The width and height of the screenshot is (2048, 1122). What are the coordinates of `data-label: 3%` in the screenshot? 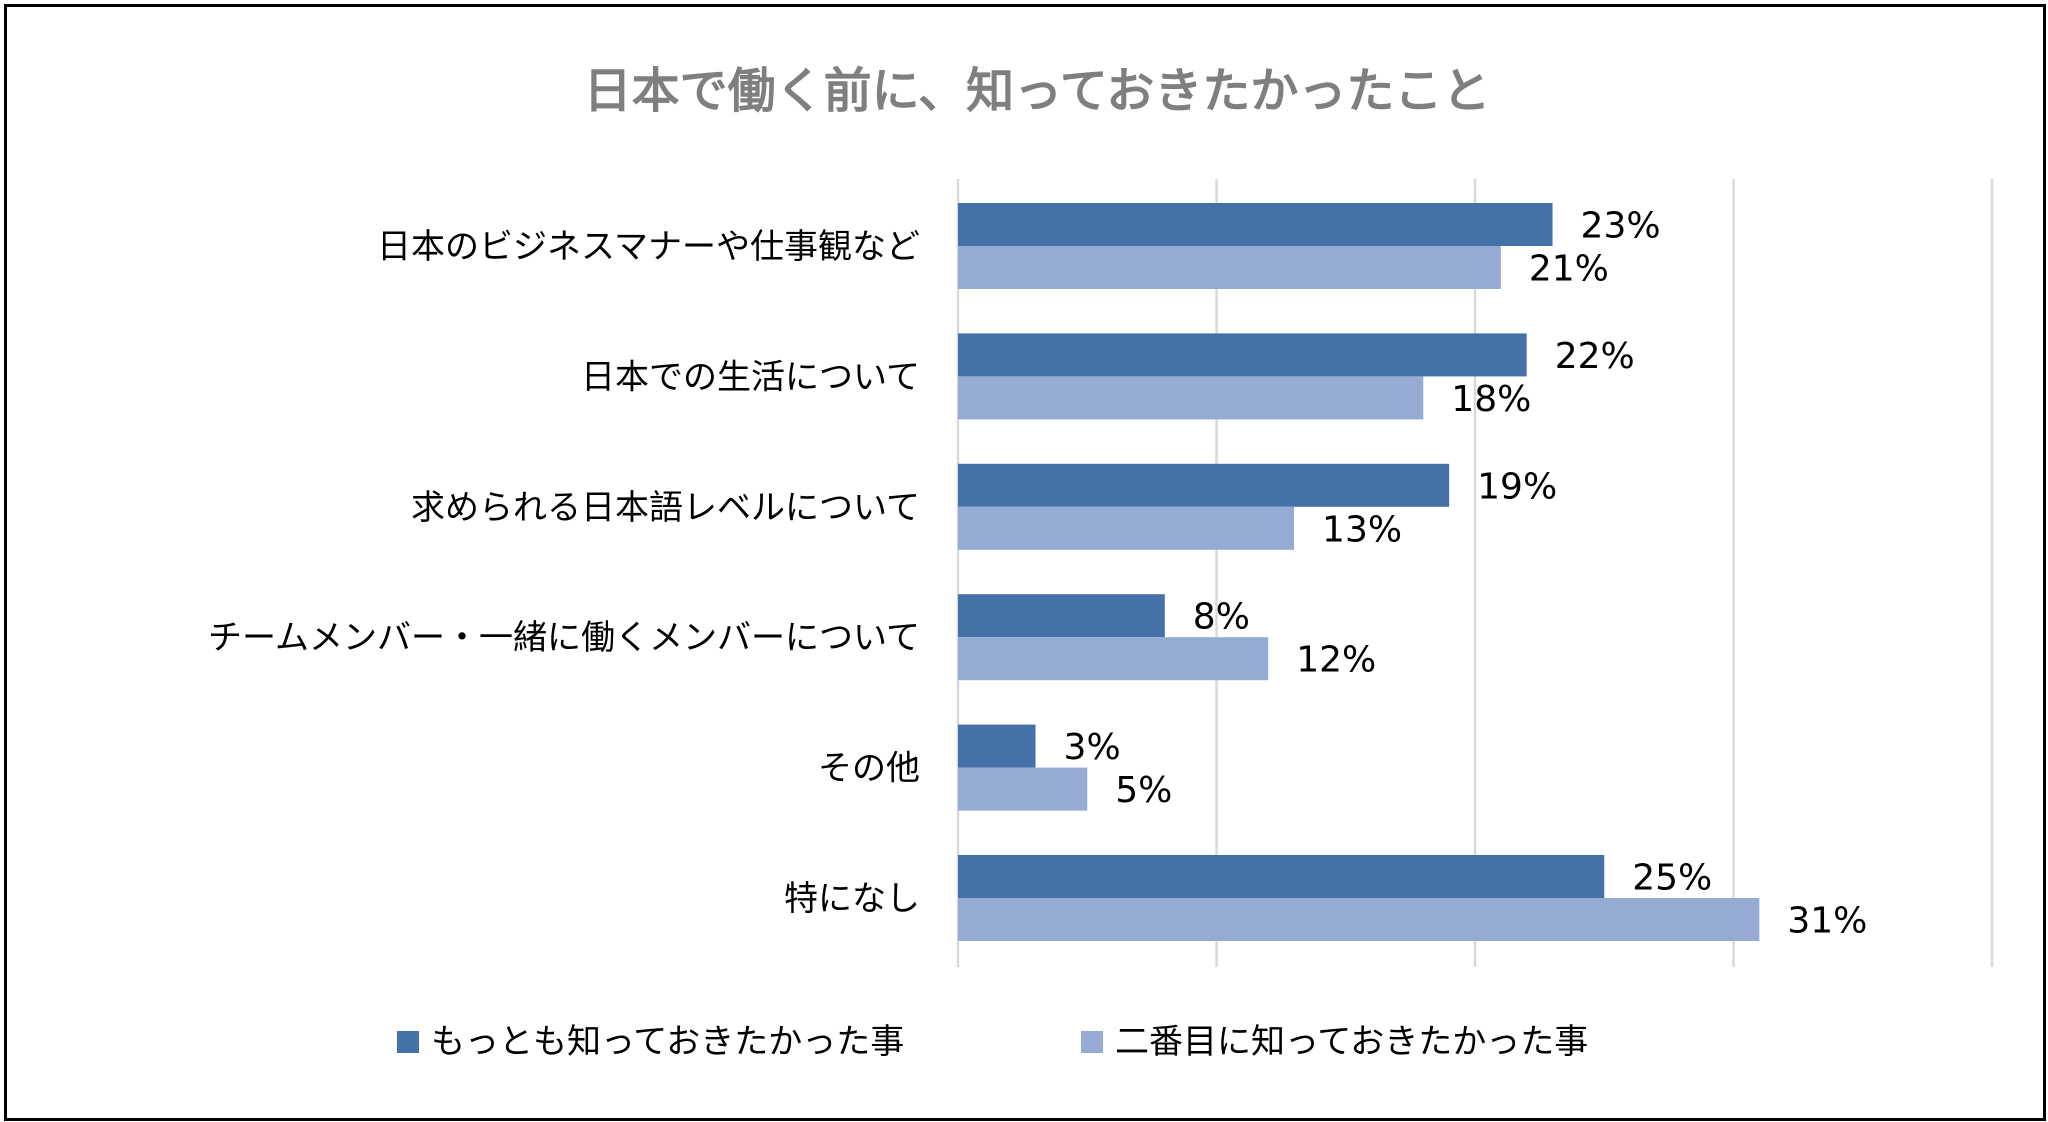 It's located at (1092, 747).